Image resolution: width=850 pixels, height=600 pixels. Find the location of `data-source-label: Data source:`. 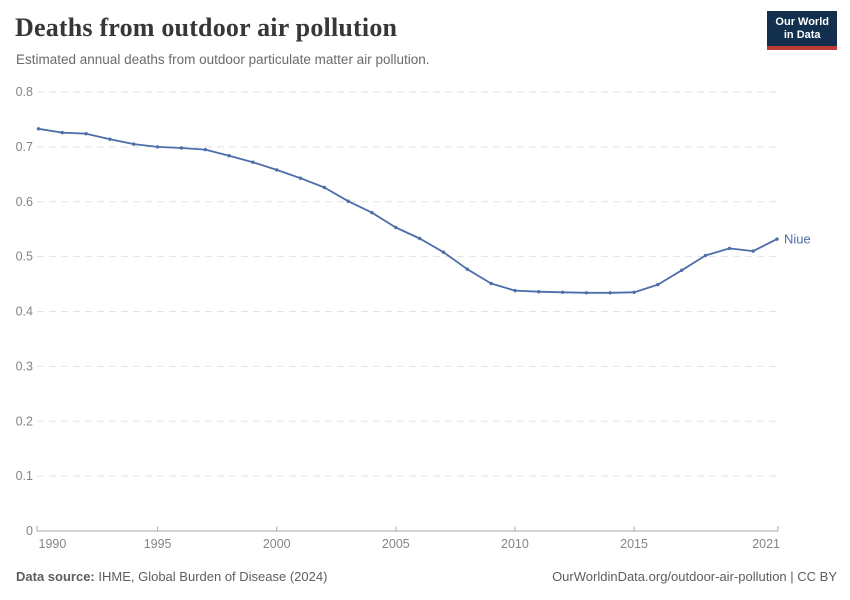

data-source-label: Data source: is located at coordinates (55, 576).